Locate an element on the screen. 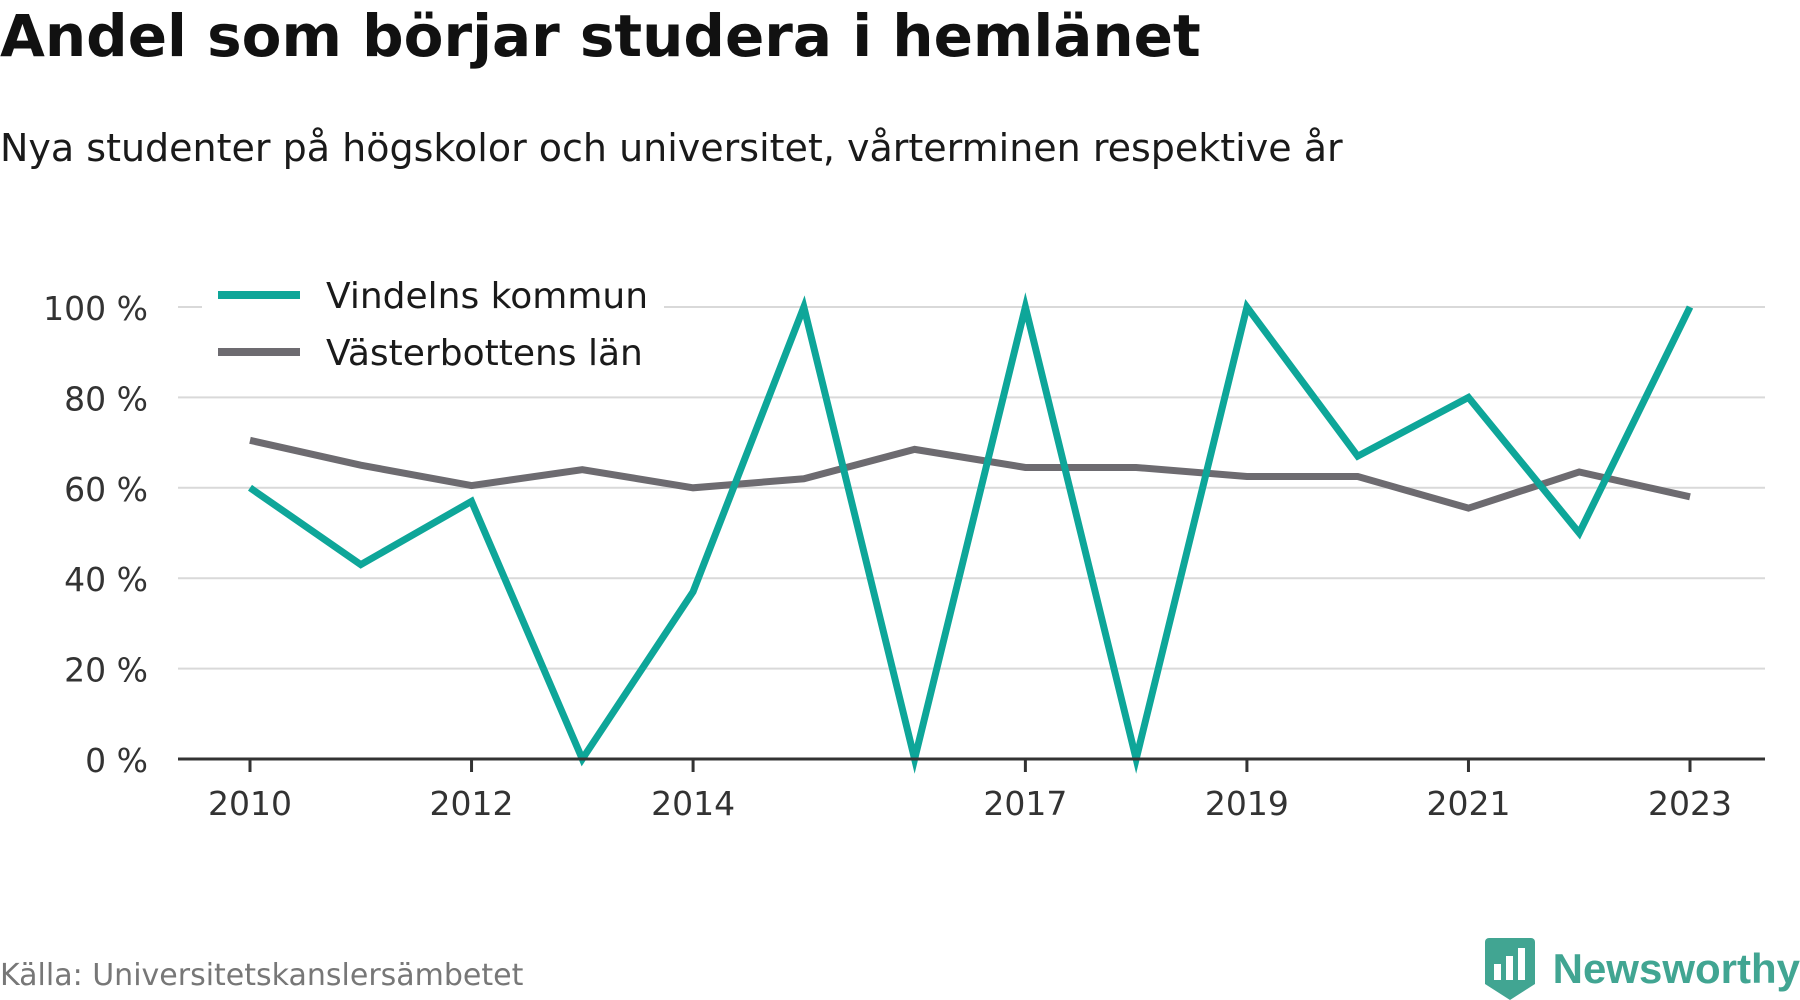 The image size is (1800, 1000). x-tick-label: 2019 is located at coordinates (1247, 803).